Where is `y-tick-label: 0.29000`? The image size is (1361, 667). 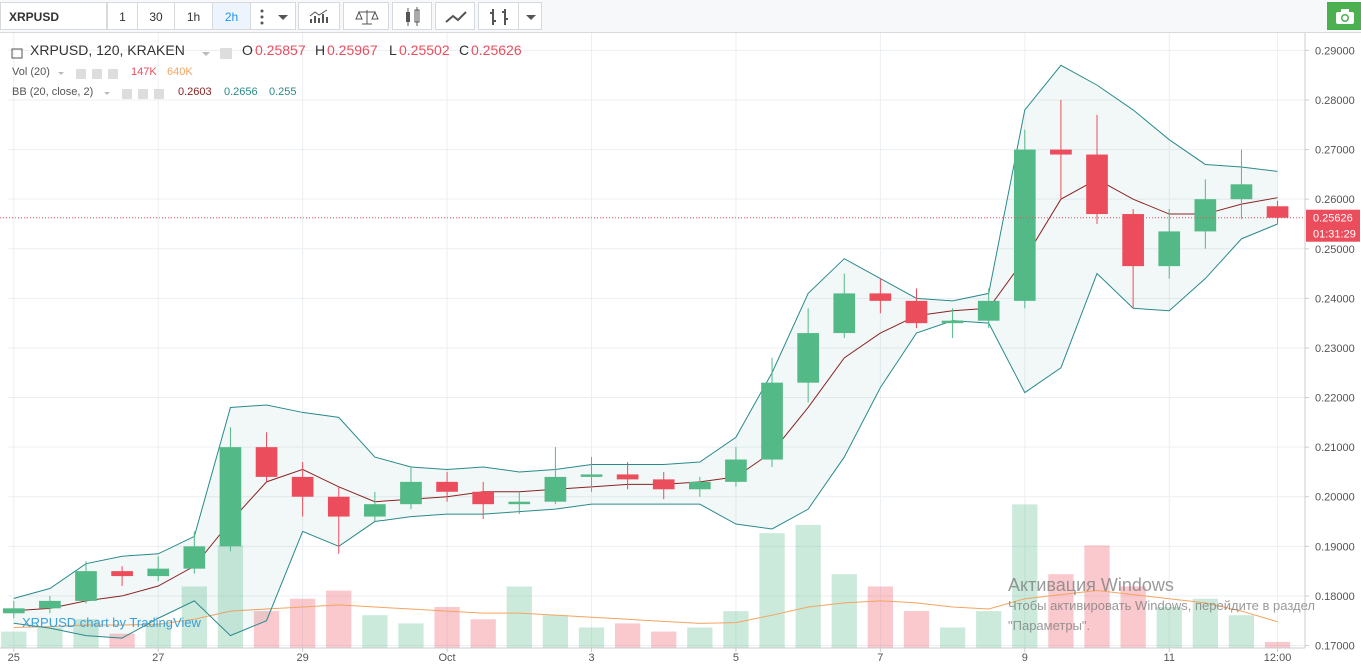 y-tick-label: 0.29000 is located at coordinates (1335, 51).